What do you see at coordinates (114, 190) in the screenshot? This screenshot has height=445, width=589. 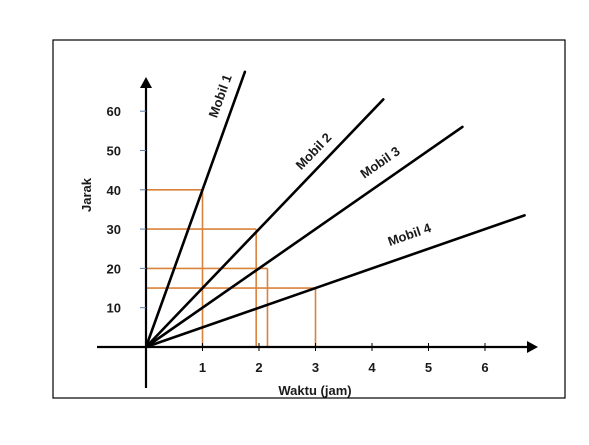 I see `y-tick-label-40: 40` at bounding box center [114, 190].